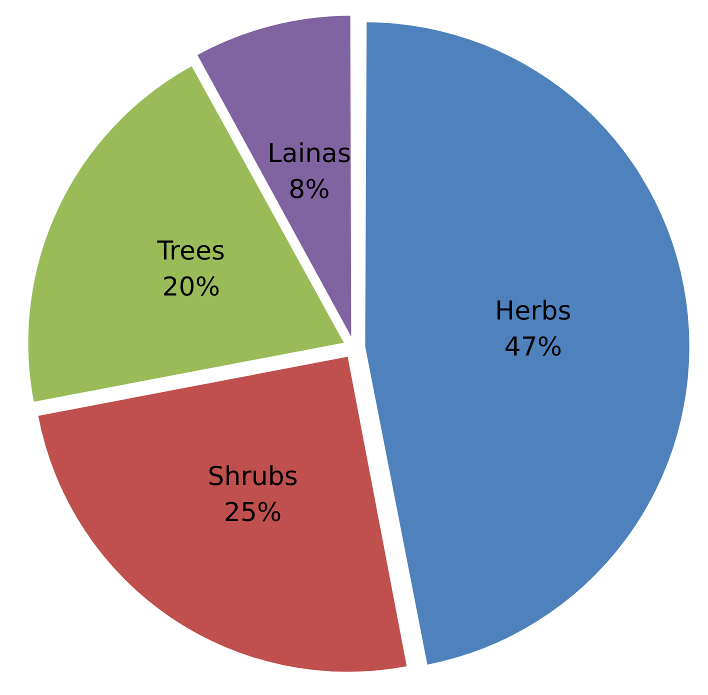 The height and width of the screenshot is (695, 708). What do you see at coordinates (253, 477) in the screenshot?
I see `slice-label: Shrubs` at bounding box center [253, 477].